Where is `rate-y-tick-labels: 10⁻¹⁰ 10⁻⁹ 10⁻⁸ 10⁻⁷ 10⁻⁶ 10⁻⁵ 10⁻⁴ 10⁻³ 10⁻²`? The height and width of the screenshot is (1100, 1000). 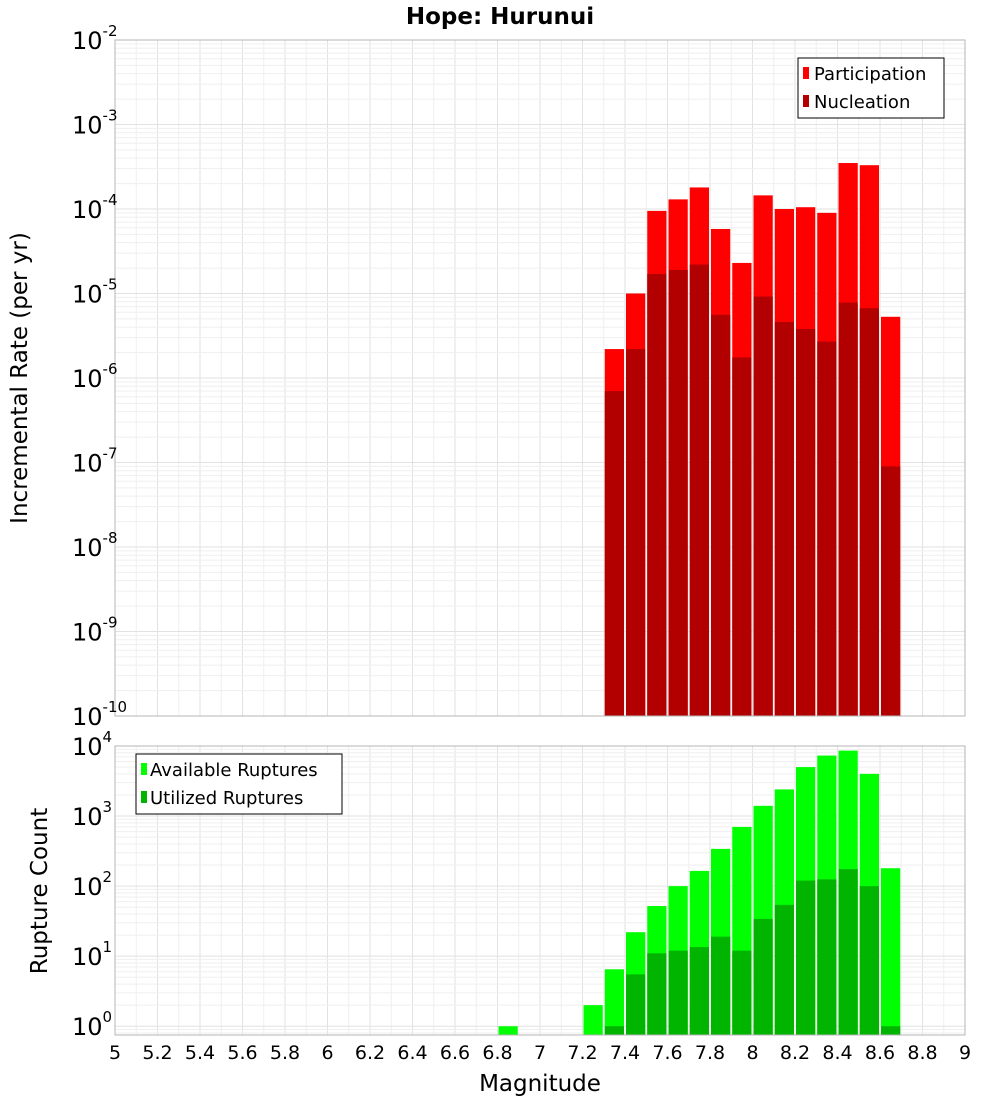 rate-y-tick-labels: 10⁻¹⁰ 10⁻⁹ 10⁻⁸ 10⁻⁷ 10⁻⁶ 10⁻⁵ 10⁻⁴ 10⁻³ 10⁻² is located at coordinates (99, 376).